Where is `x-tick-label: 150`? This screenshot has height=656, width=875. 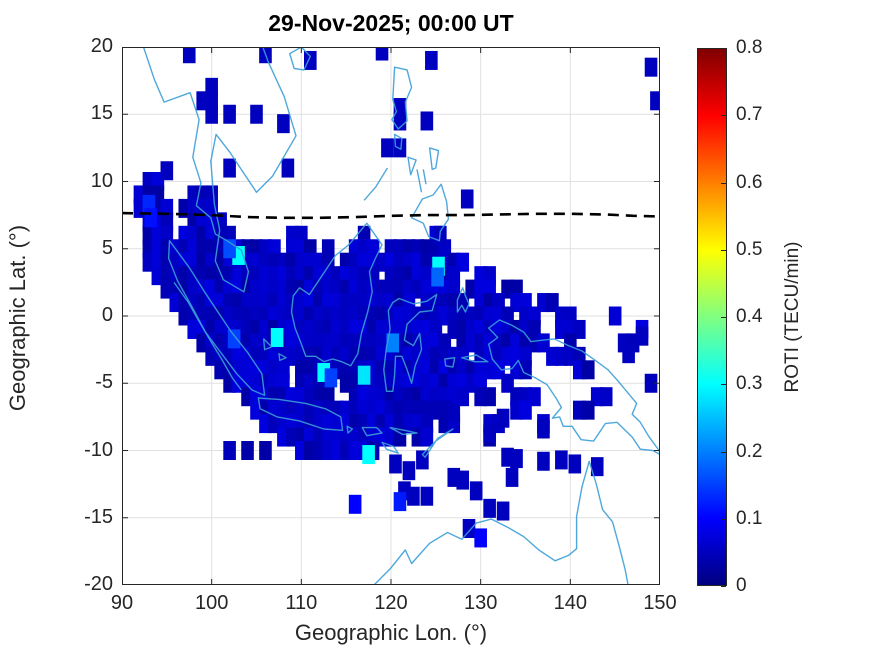 x-tick-label: 150 is located at coordinates (660, 603).